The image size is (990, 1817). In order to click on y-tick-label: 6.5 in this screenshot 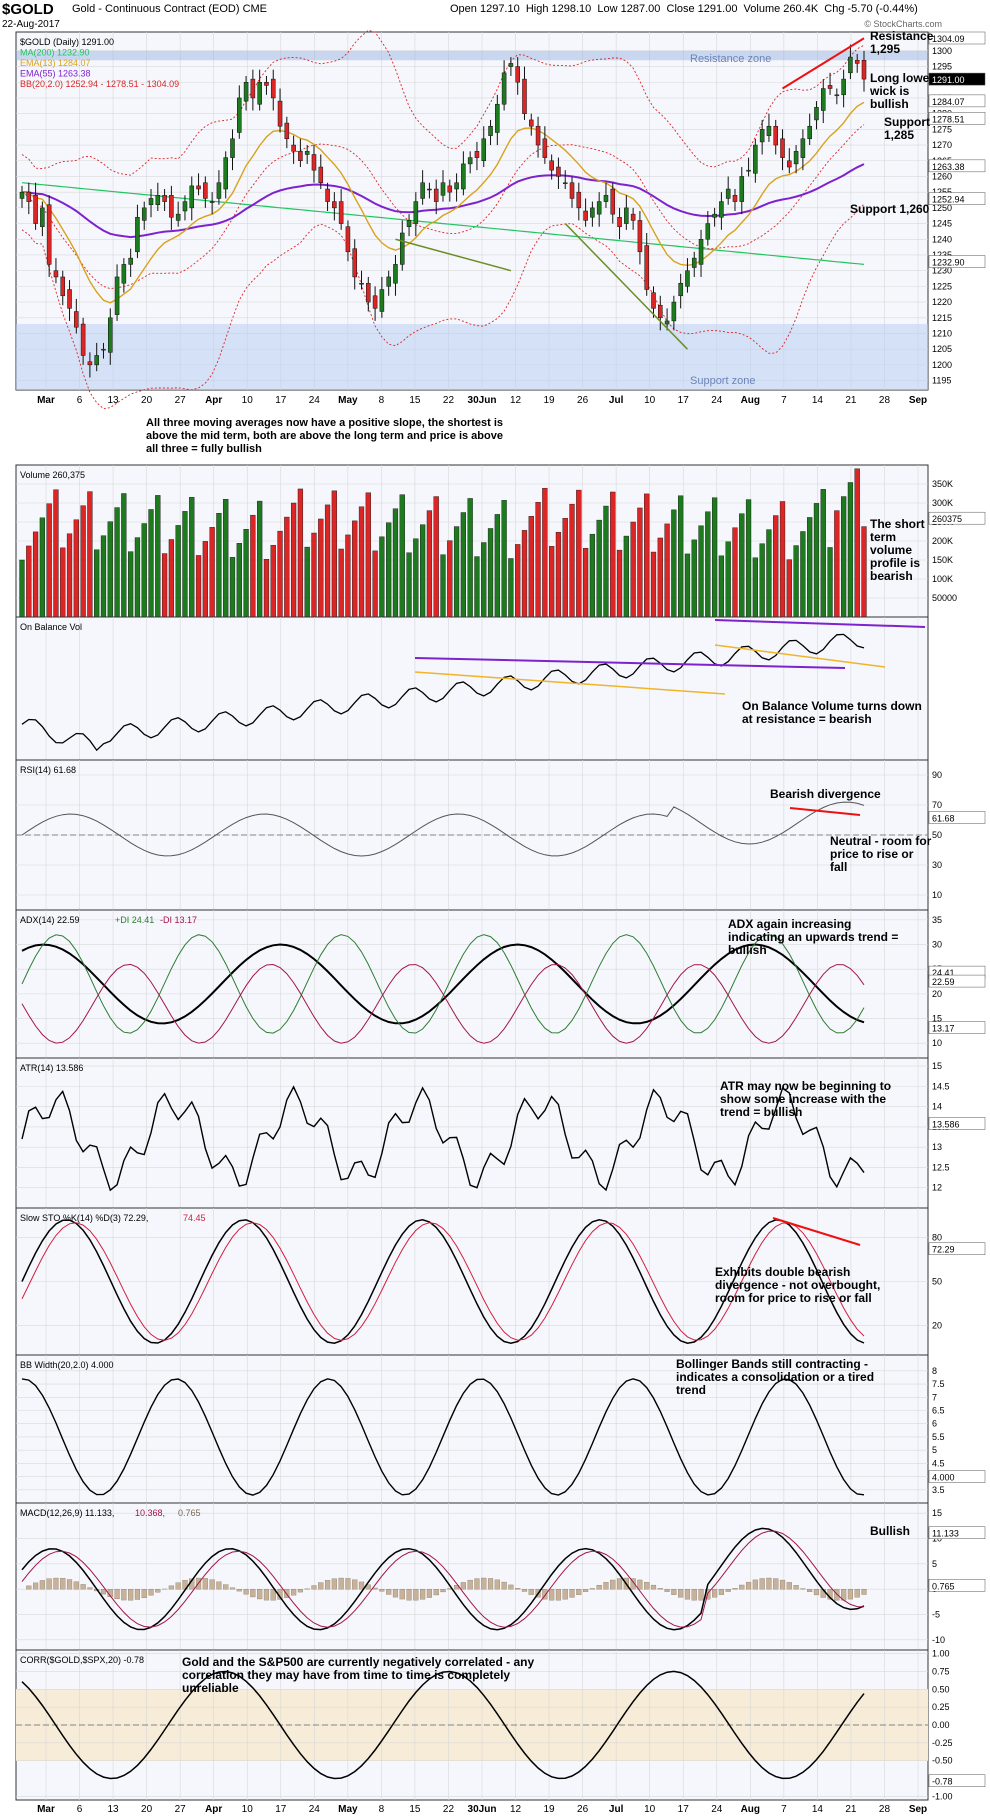, I will do `click(938, 1411)`.